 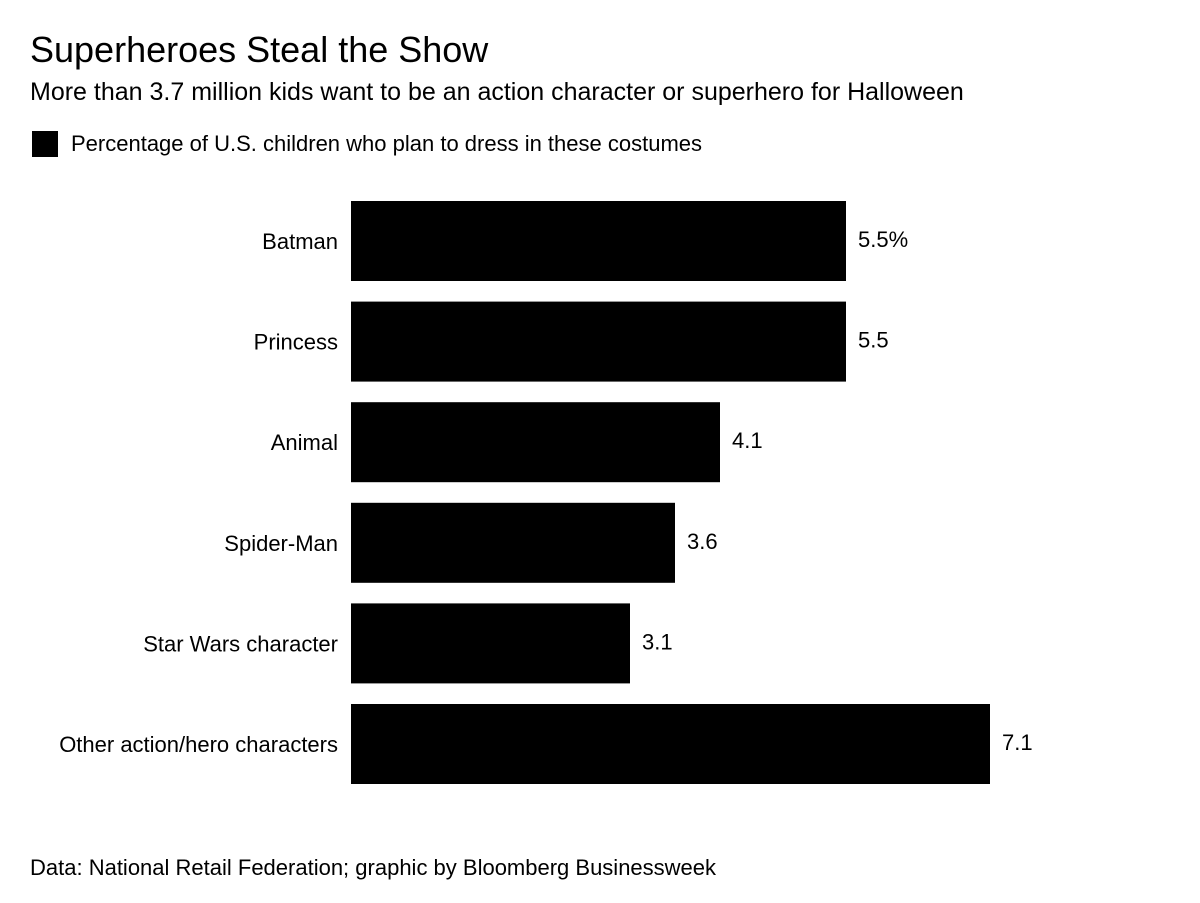 What do you see at coordinates (240, 643) in the screenshot?
I see `category-label: Star Wars character` at bounding box center [240, 643].